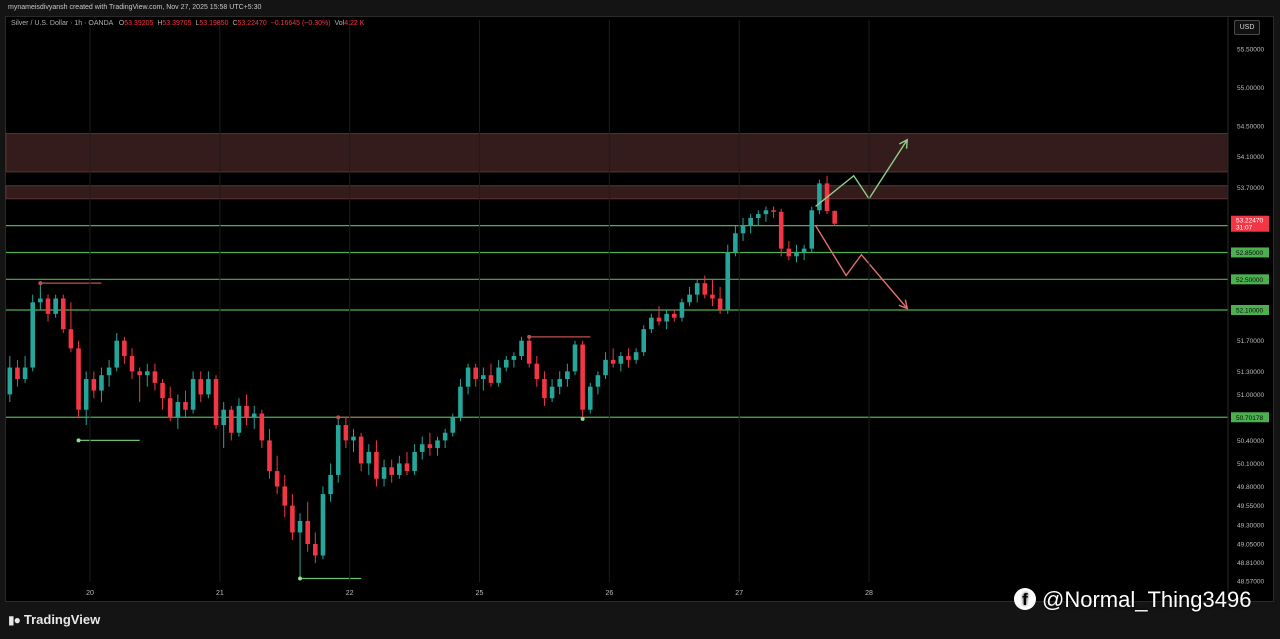 The height and width of the screenshot is (639, 1280). I want to click on low-value: 53.19850, so click(214, 23).